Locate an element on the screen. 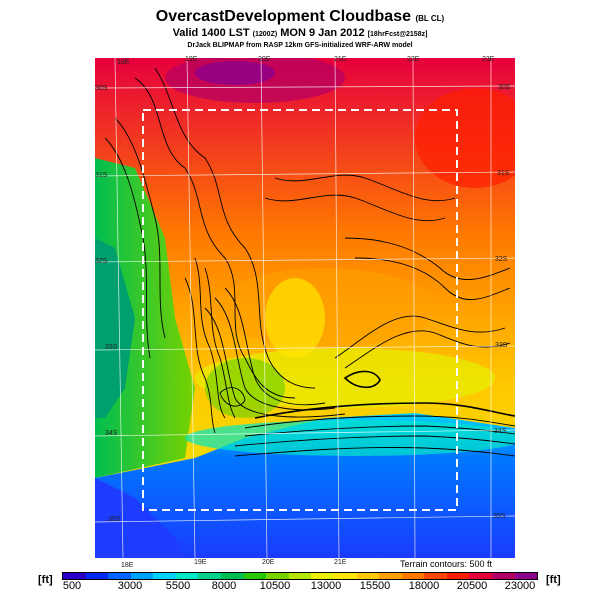  lat-label-left: 34S is located at coordinates (111, 433).